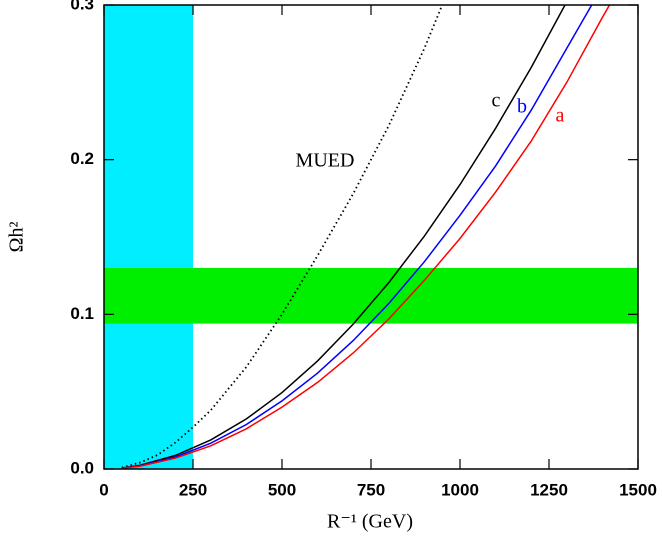 This screenshot has height=545, width=662. What do you see at coordinates (370, 522) in the screenshot?
I see `x-axis-label: R⁻¹ (GeV)` at bounding box center [370, 522].